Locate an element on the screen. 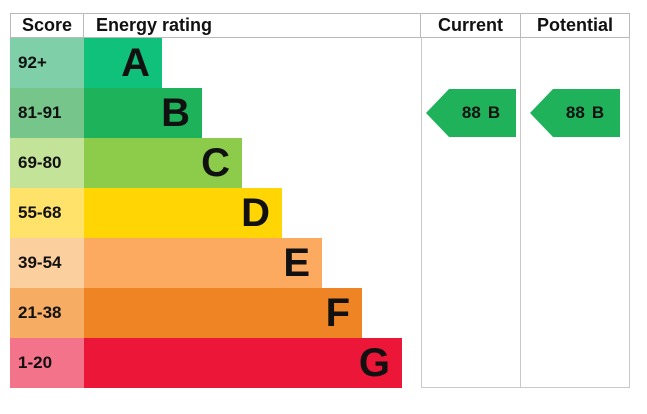  band-score-range: 1-20 is located at coordinates (47, 363).